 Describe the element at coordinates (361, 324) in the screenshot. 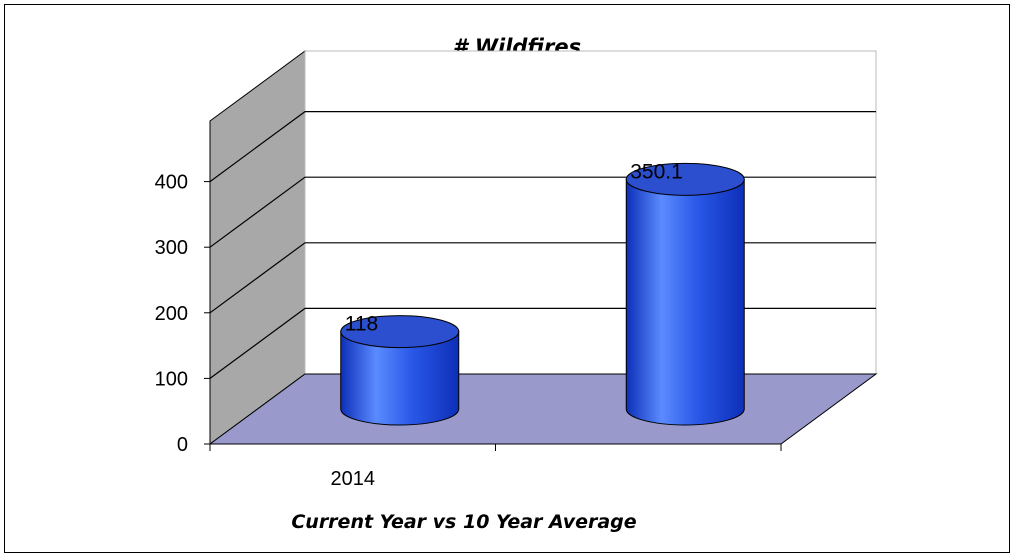

I see `data-label: 118` at that location.